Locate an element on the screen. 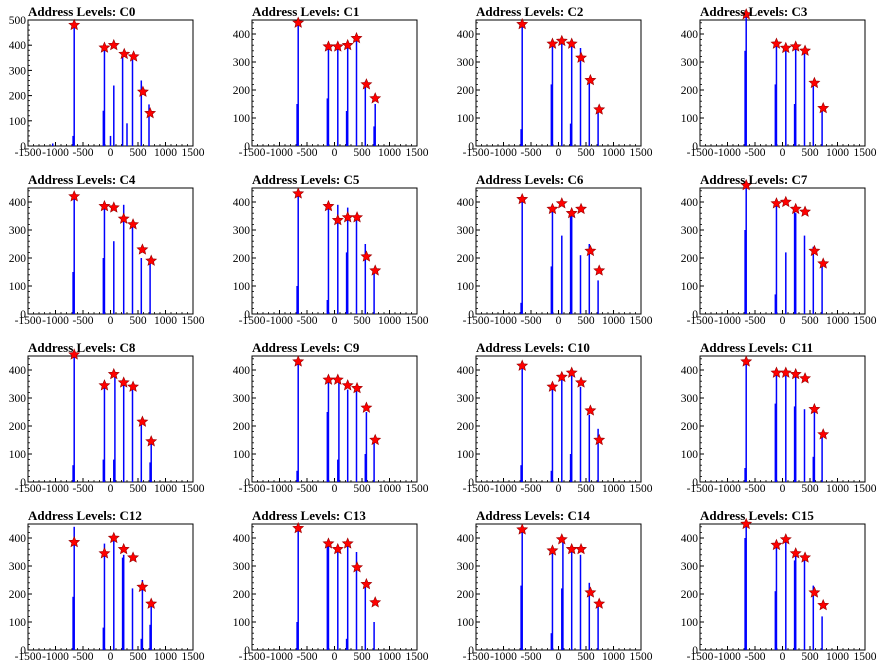  chart-title: Address Levels: C11 is located at coordinates (757, 347).